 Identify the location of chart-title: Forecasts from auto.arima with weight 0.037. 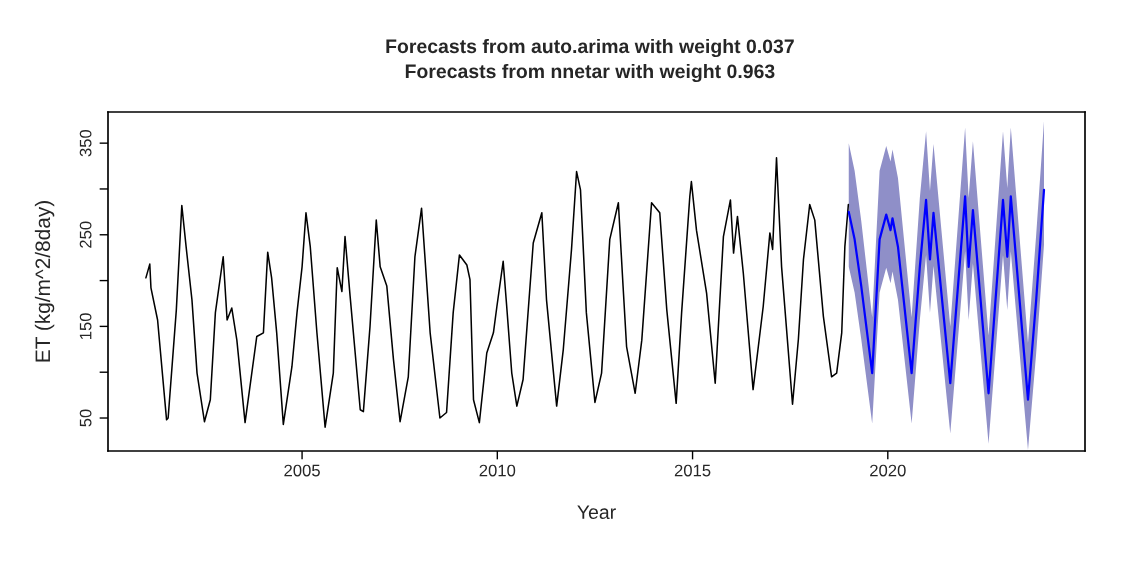
(590, 48).